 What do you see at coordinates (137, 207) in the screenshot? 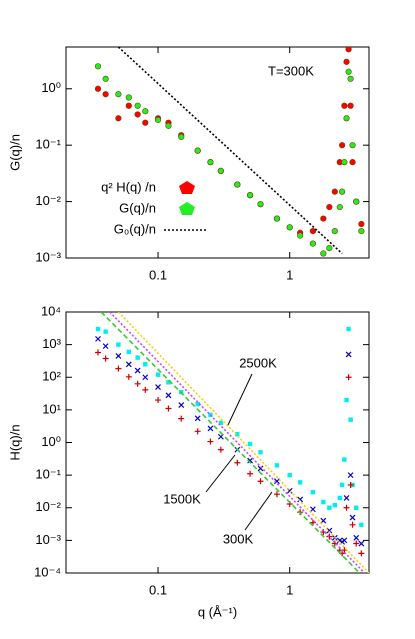
I see `legend-label: G(q)/n` at bounding box center [137, 207].